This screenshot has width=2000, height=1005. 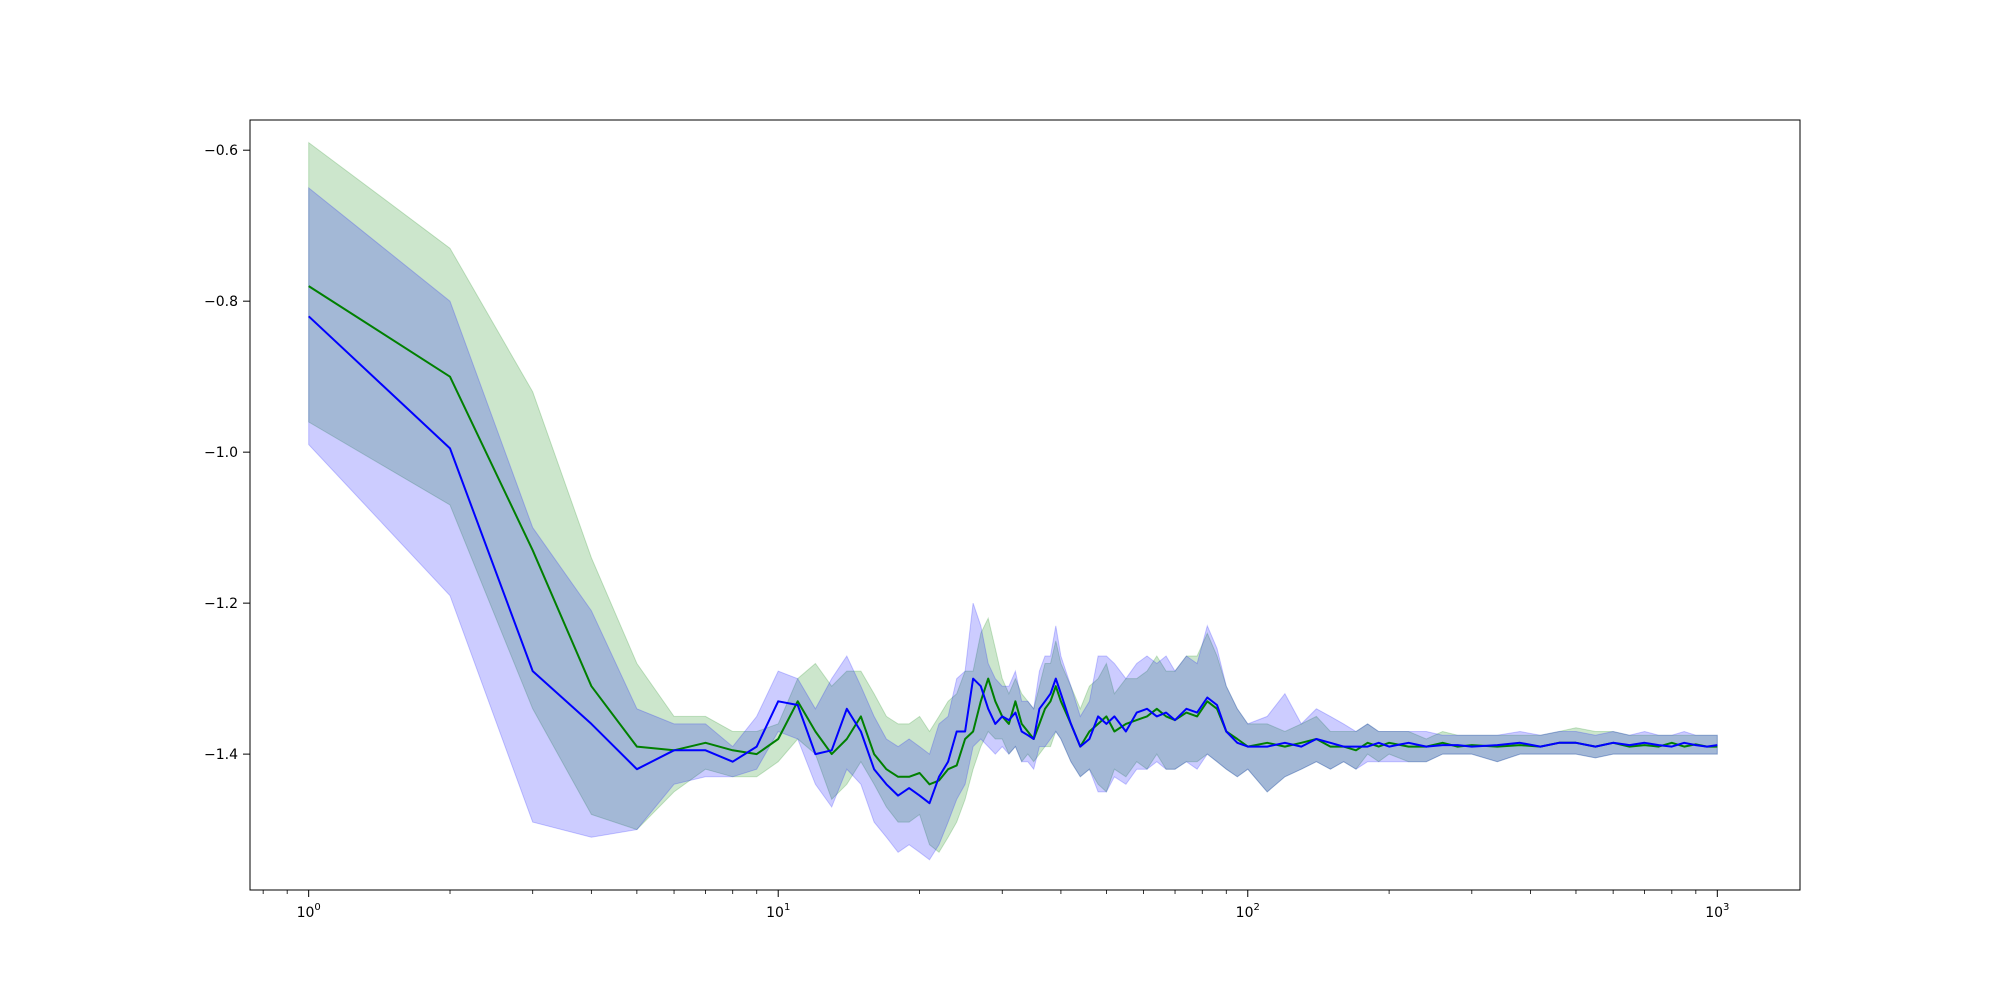 What do you see at coordinates (221, 755) in the screenshot?
I see `y-tick-label: −1.4` at bounding box center [221, 755].